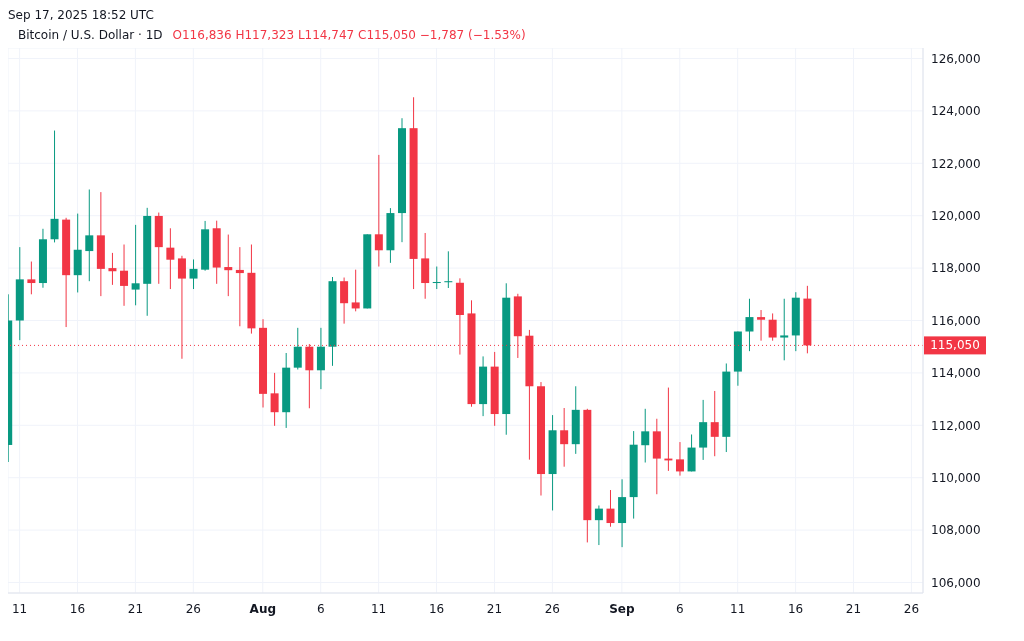 This screenshot has width=1024, height=641. Describe the element at coordinates (956, 58) in the screenshot. I see `y-tick-label: 126,000` at that location.